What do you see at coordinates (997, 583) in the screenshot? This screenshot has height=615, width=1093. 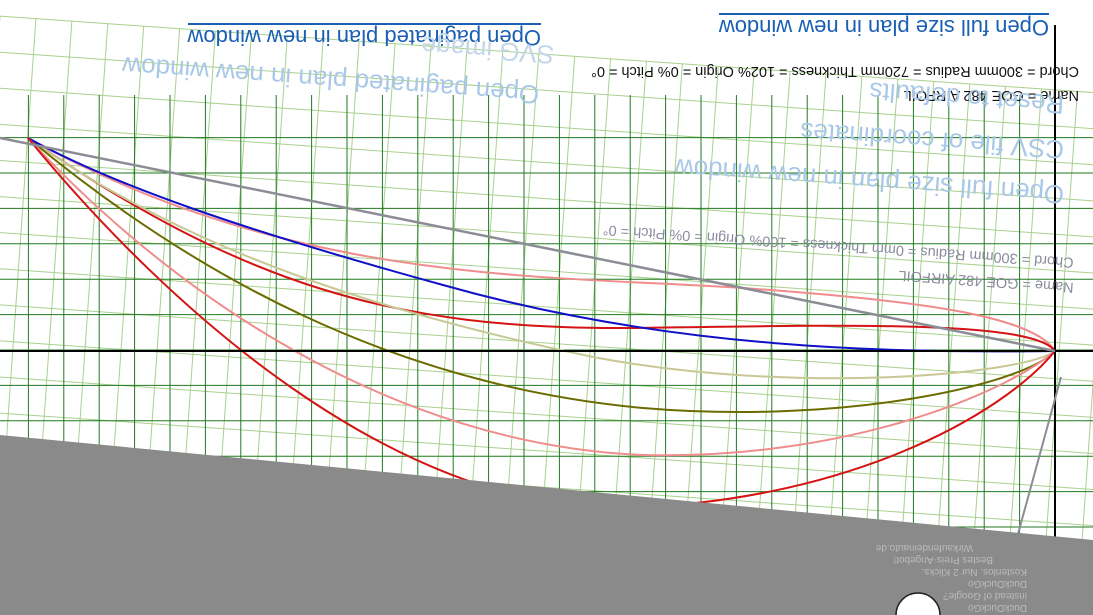 I see `ad-line-3: DuckDuckGo` at bounding box center [997, 583].